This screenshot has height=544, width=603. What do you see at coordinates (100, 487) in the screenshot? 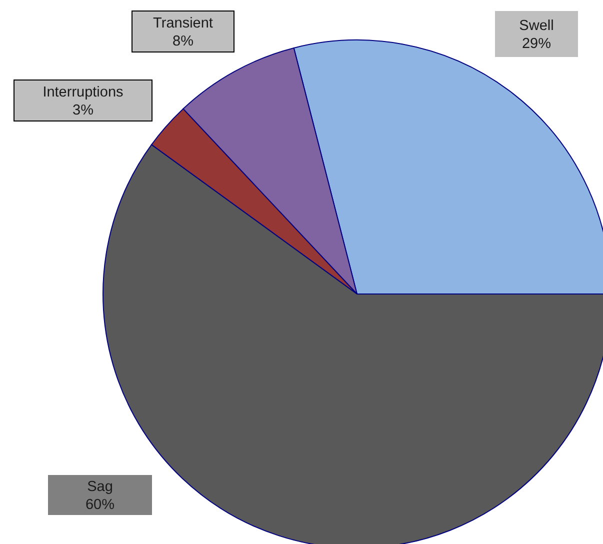
I see `slice-label: Sag` at bounding box center [100, 487].